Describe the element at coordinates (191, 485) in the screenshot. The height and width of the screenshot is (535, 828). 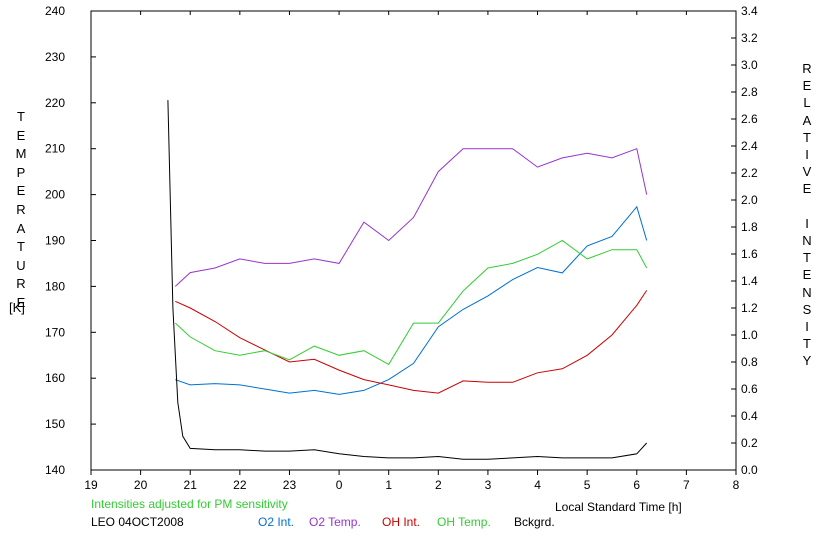
I see `x-tick-label: 21` at that location.